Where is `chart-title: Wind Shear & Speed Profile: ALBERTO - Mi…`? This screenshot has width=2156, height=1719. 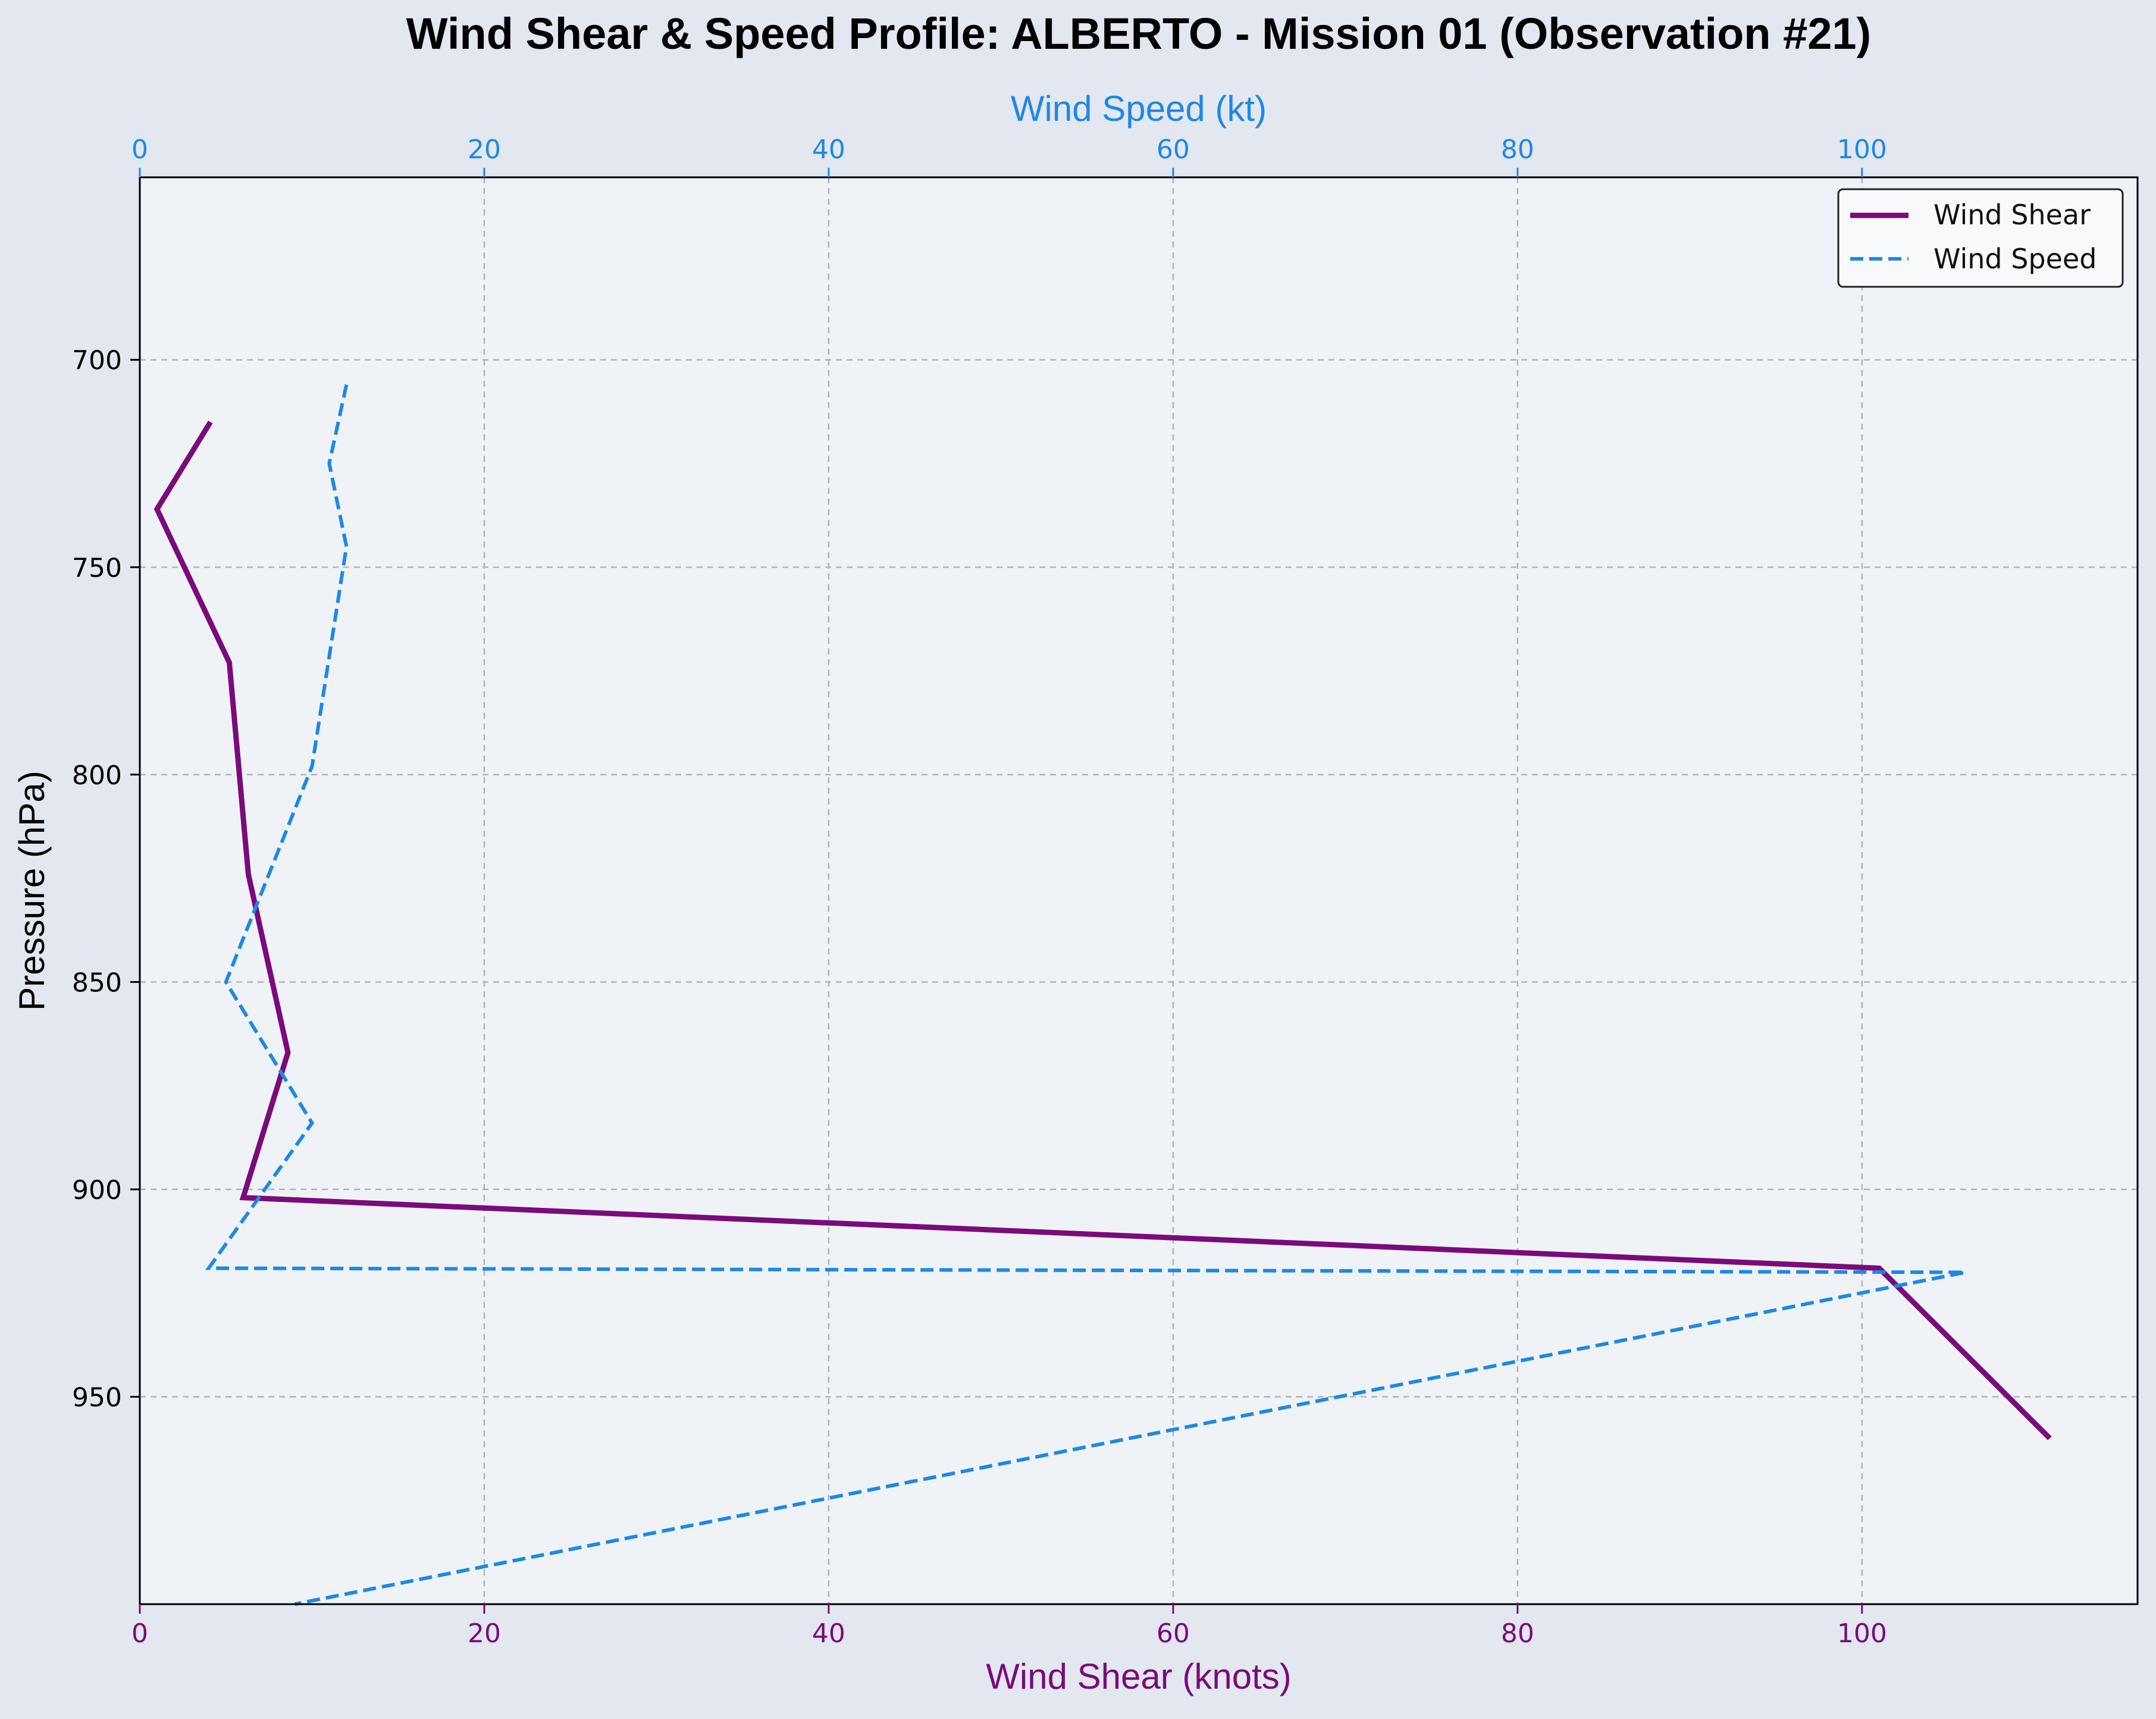
chart-title: Wind Shear & Speed Profile: ALBERTO - Mi… is located at coordinates (1139, 33).